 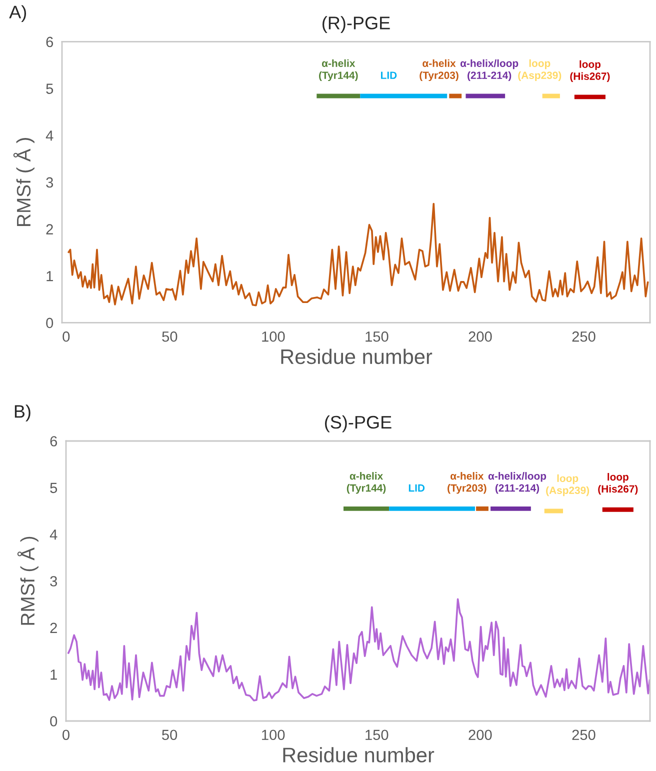 I want to click on text: B), so click(x=22, y=413).